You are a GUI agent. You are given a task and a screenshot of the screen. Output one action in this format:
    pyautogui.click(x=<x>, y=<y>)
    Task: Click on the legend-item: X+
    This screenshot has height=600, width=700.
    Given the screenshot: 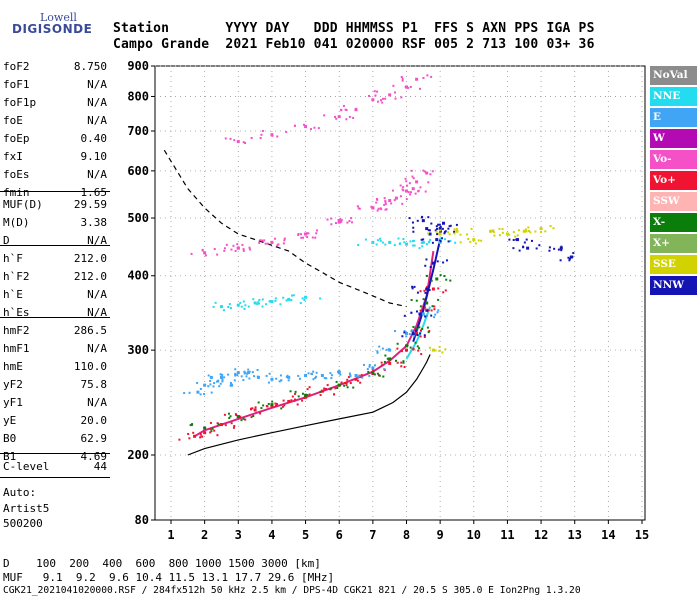 What is the action you would take?
    pyautogui.click(x=673, y=243)
    